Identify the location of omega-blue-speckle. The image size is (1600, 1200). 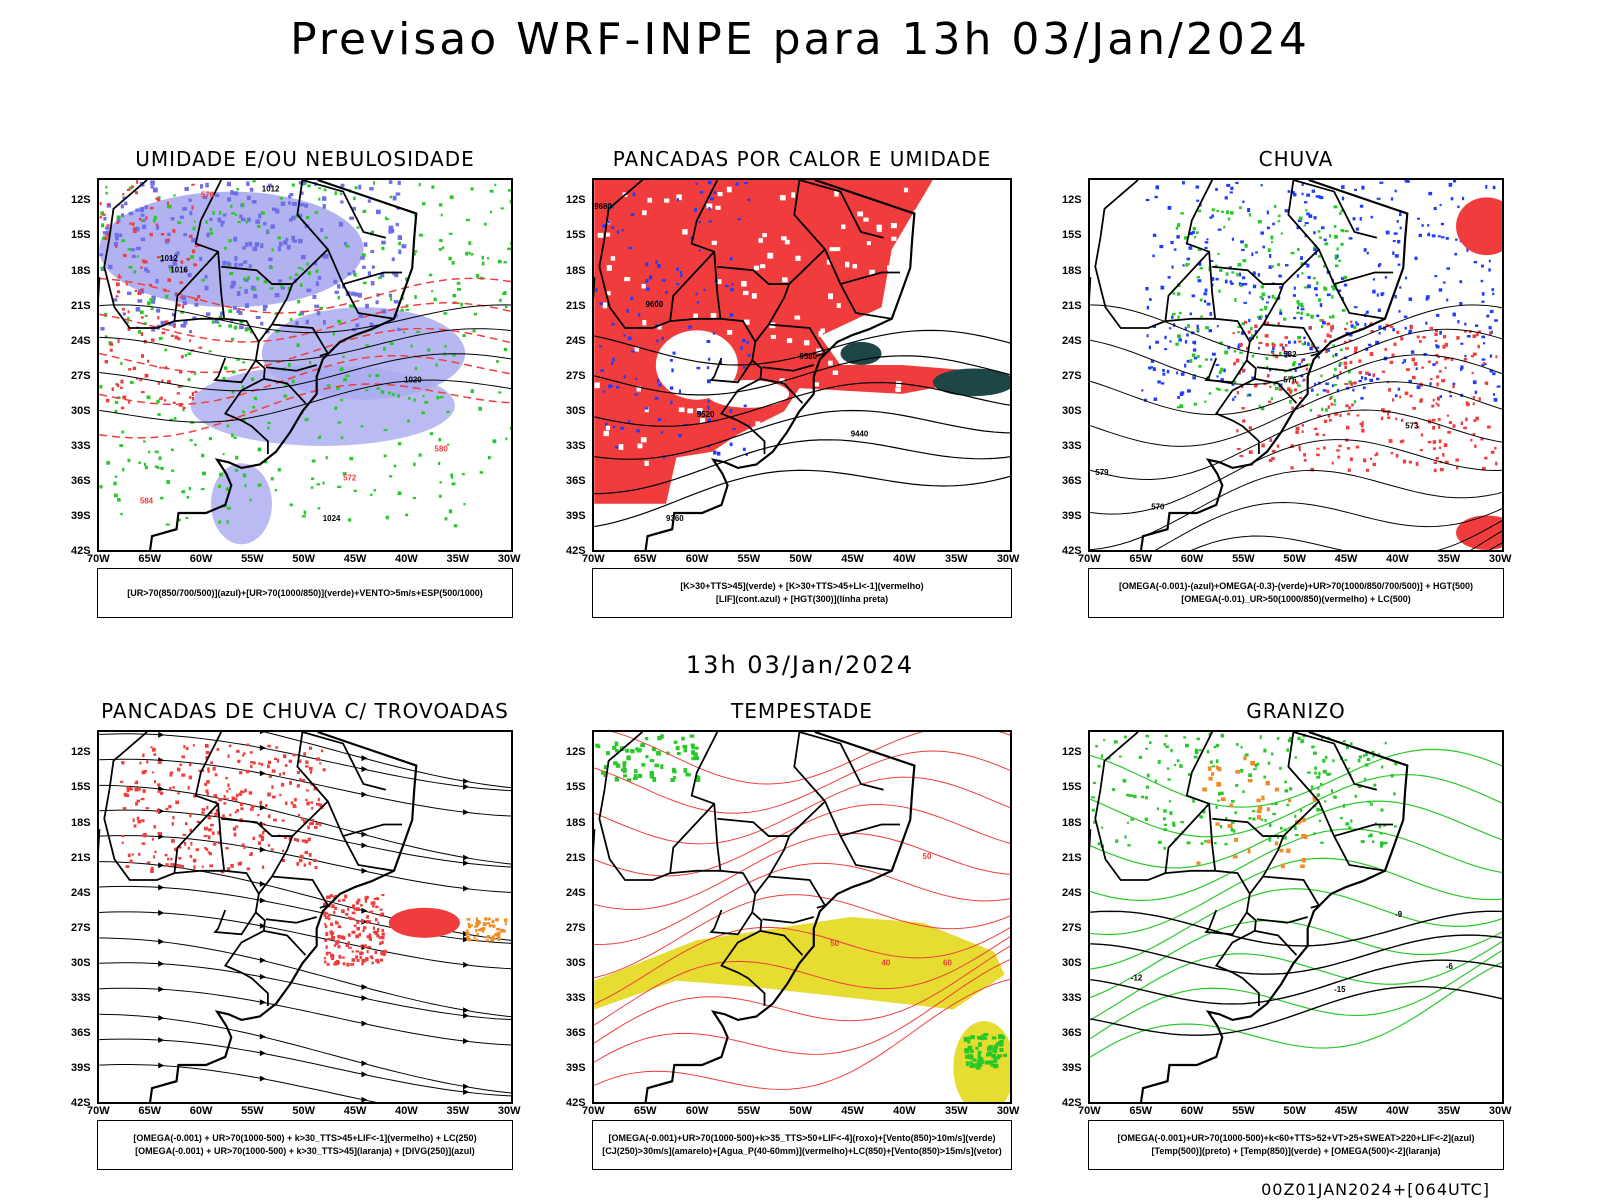
(1321, 291).